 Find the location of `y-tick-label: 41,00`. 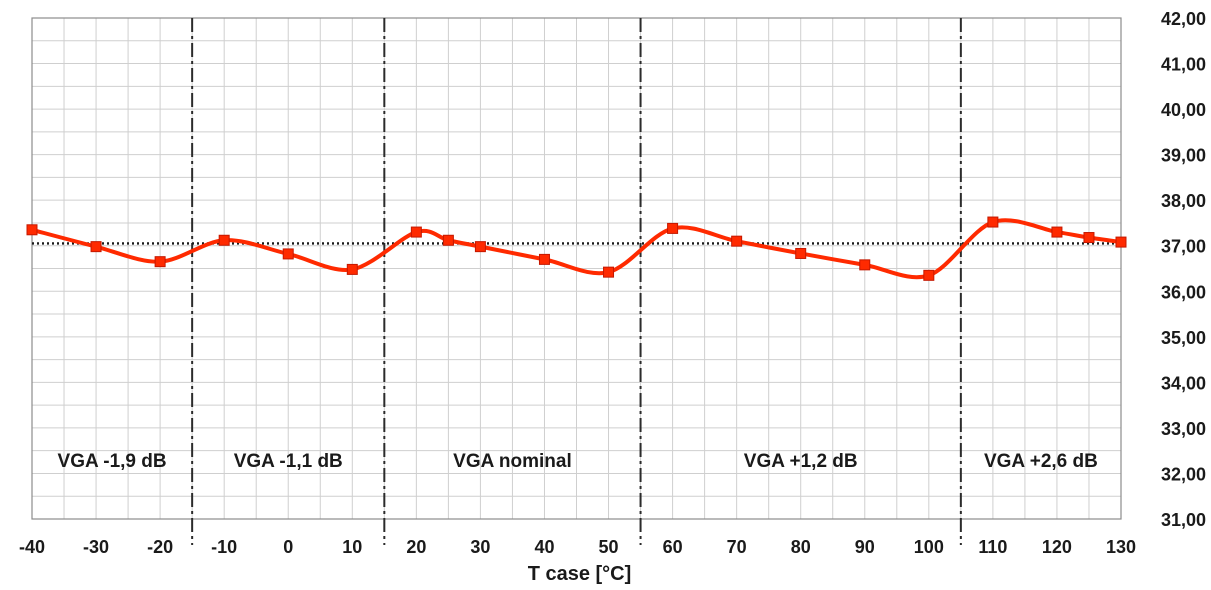

y-tick-label: 41,00 is located at coordinates (1183, 65).